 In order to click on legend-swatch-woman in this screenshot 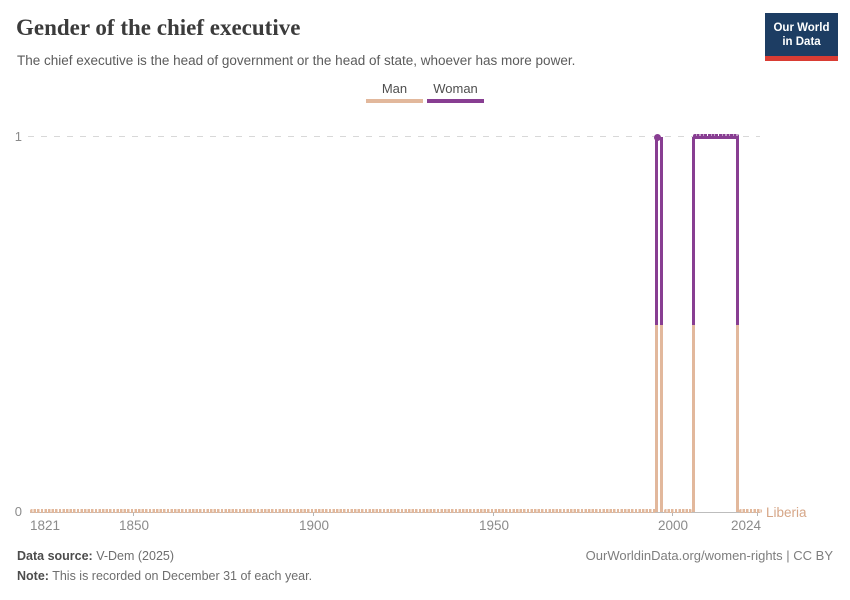, I will do `click(455, 101)`.